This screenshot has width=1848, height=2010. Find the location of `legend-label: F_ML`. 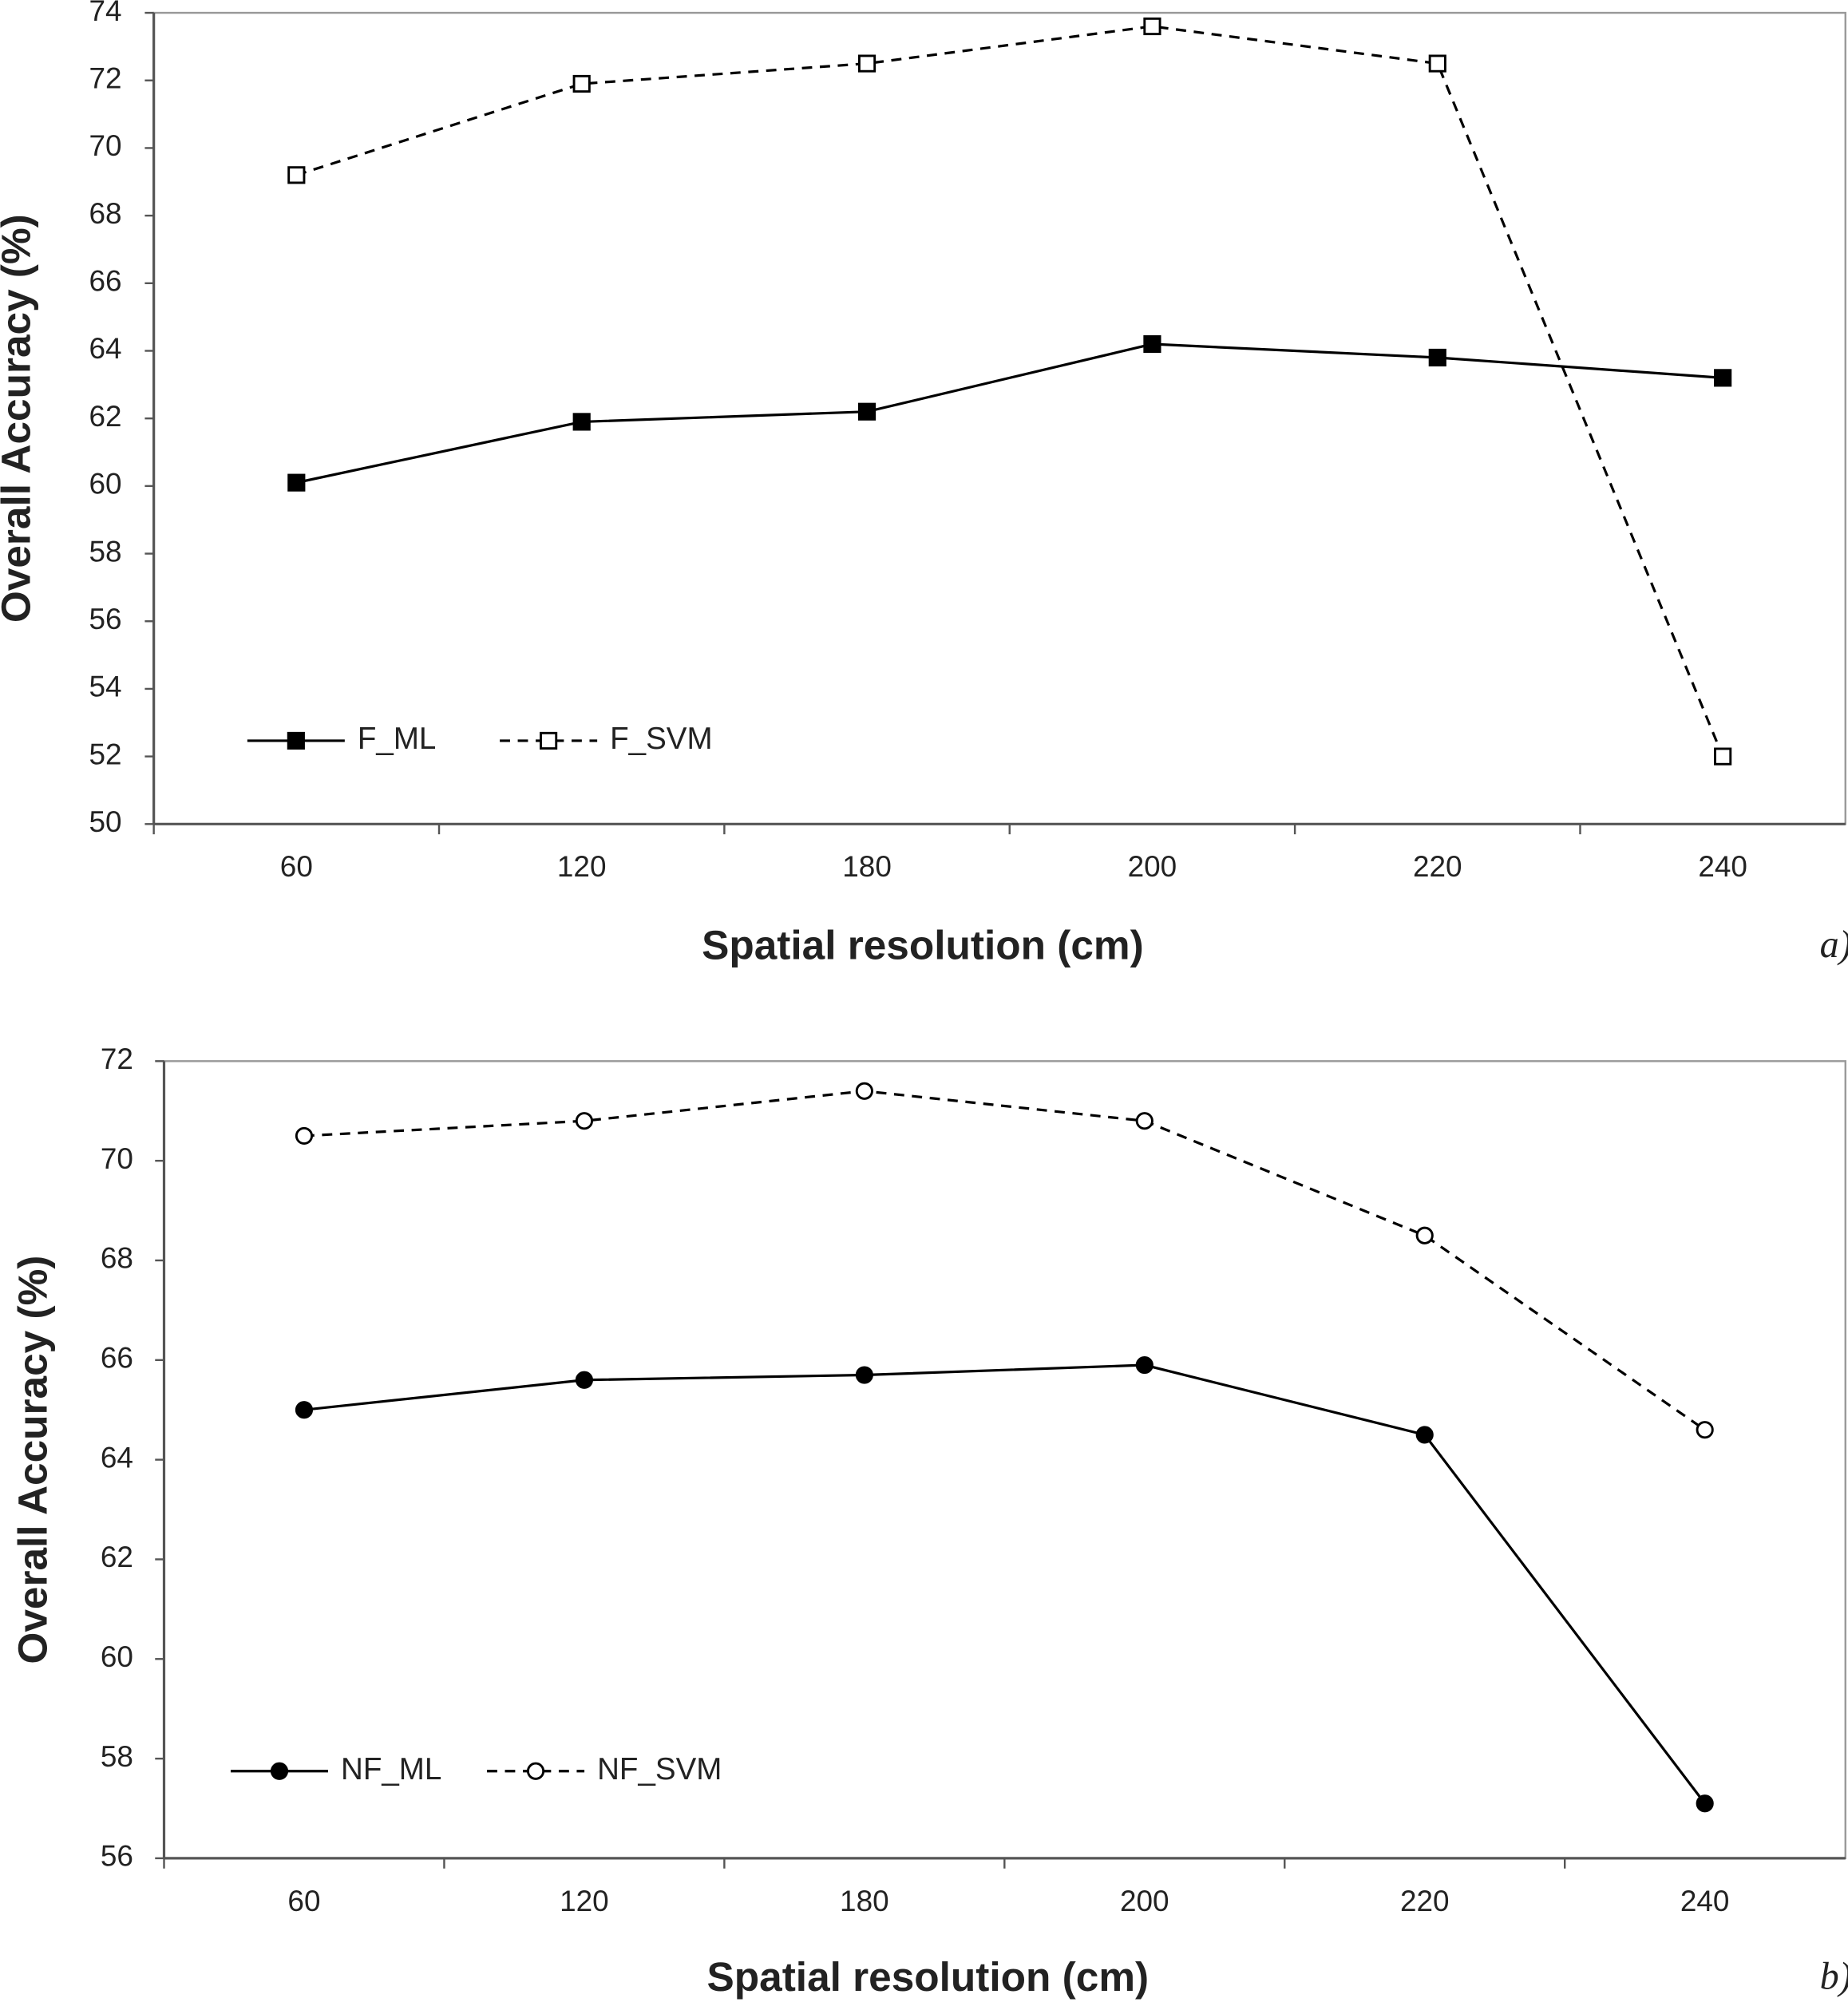

legend-label: F_ML is located at coordinates (397, 739).